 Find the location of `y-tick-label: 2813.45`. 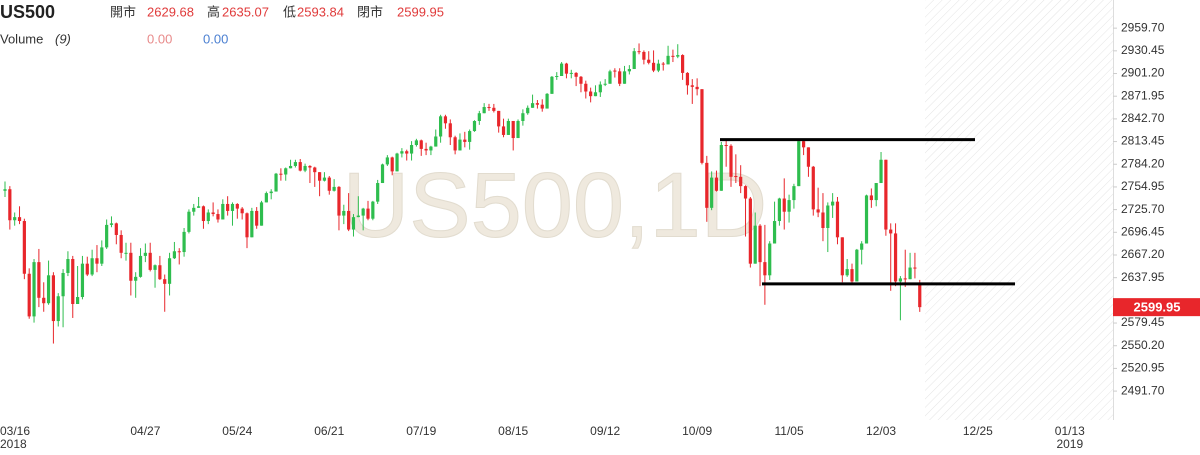

y-tick-label: 2813.45 is located at coordinates (1143, 141).